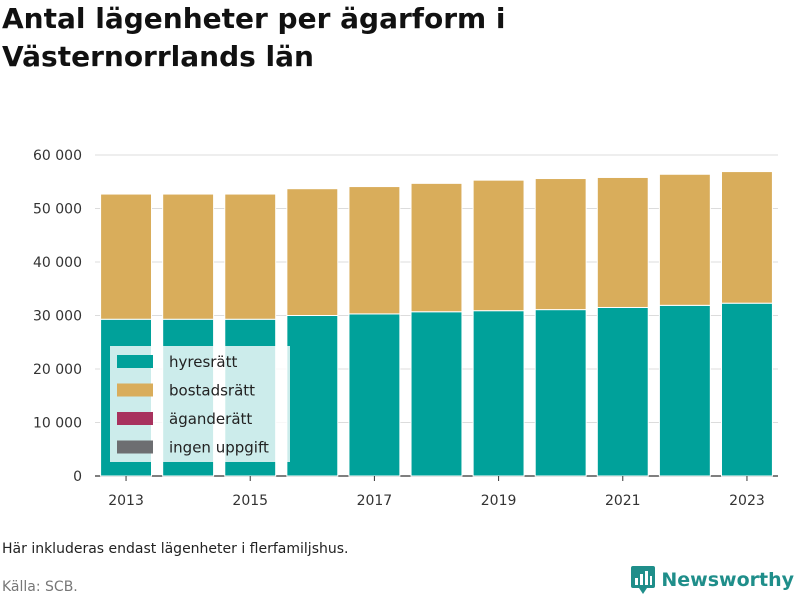 This screenshot has height=600, width=800. What do you see at coordinates (77, 477) in the screenshot?
I see `y-tick-label: 0` at bounding box center [77, 477].